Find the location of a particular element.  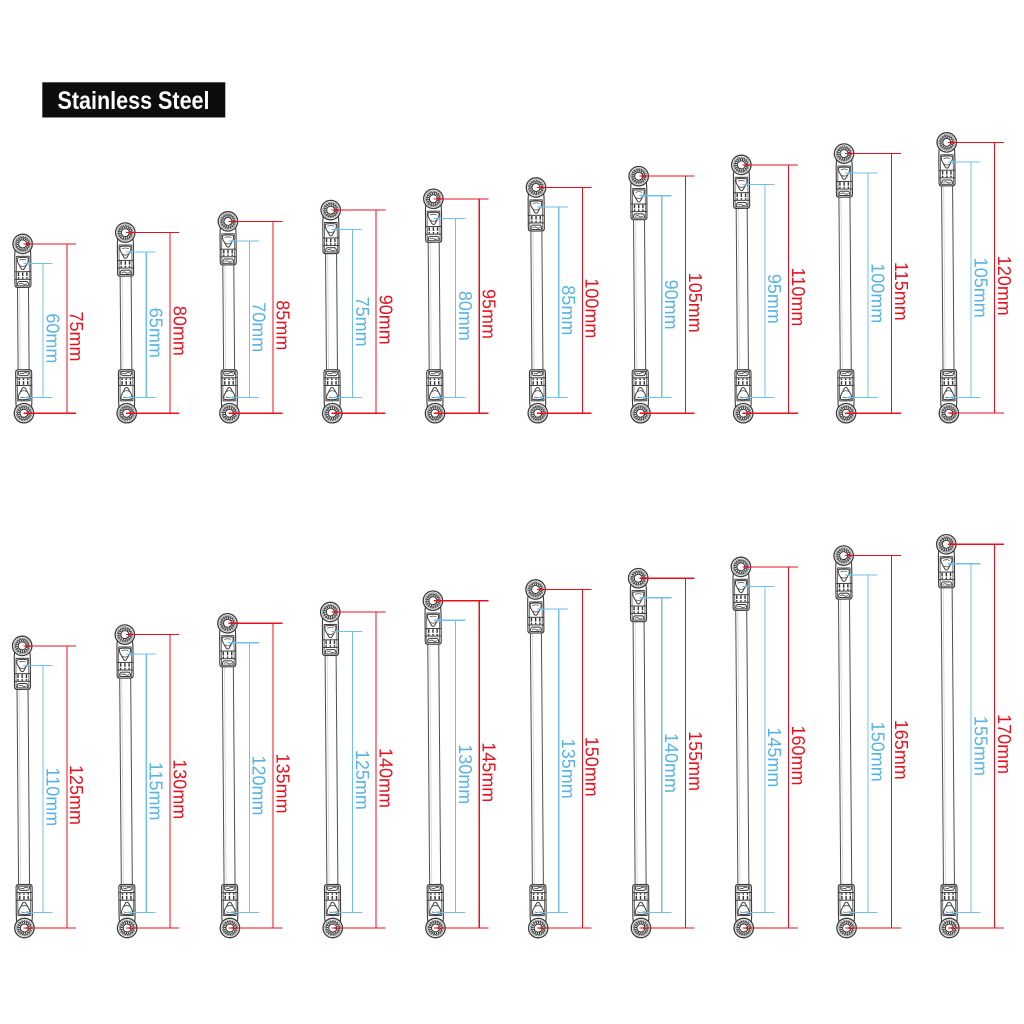

svg-text: 65mm is located at coordinates (156, 333).